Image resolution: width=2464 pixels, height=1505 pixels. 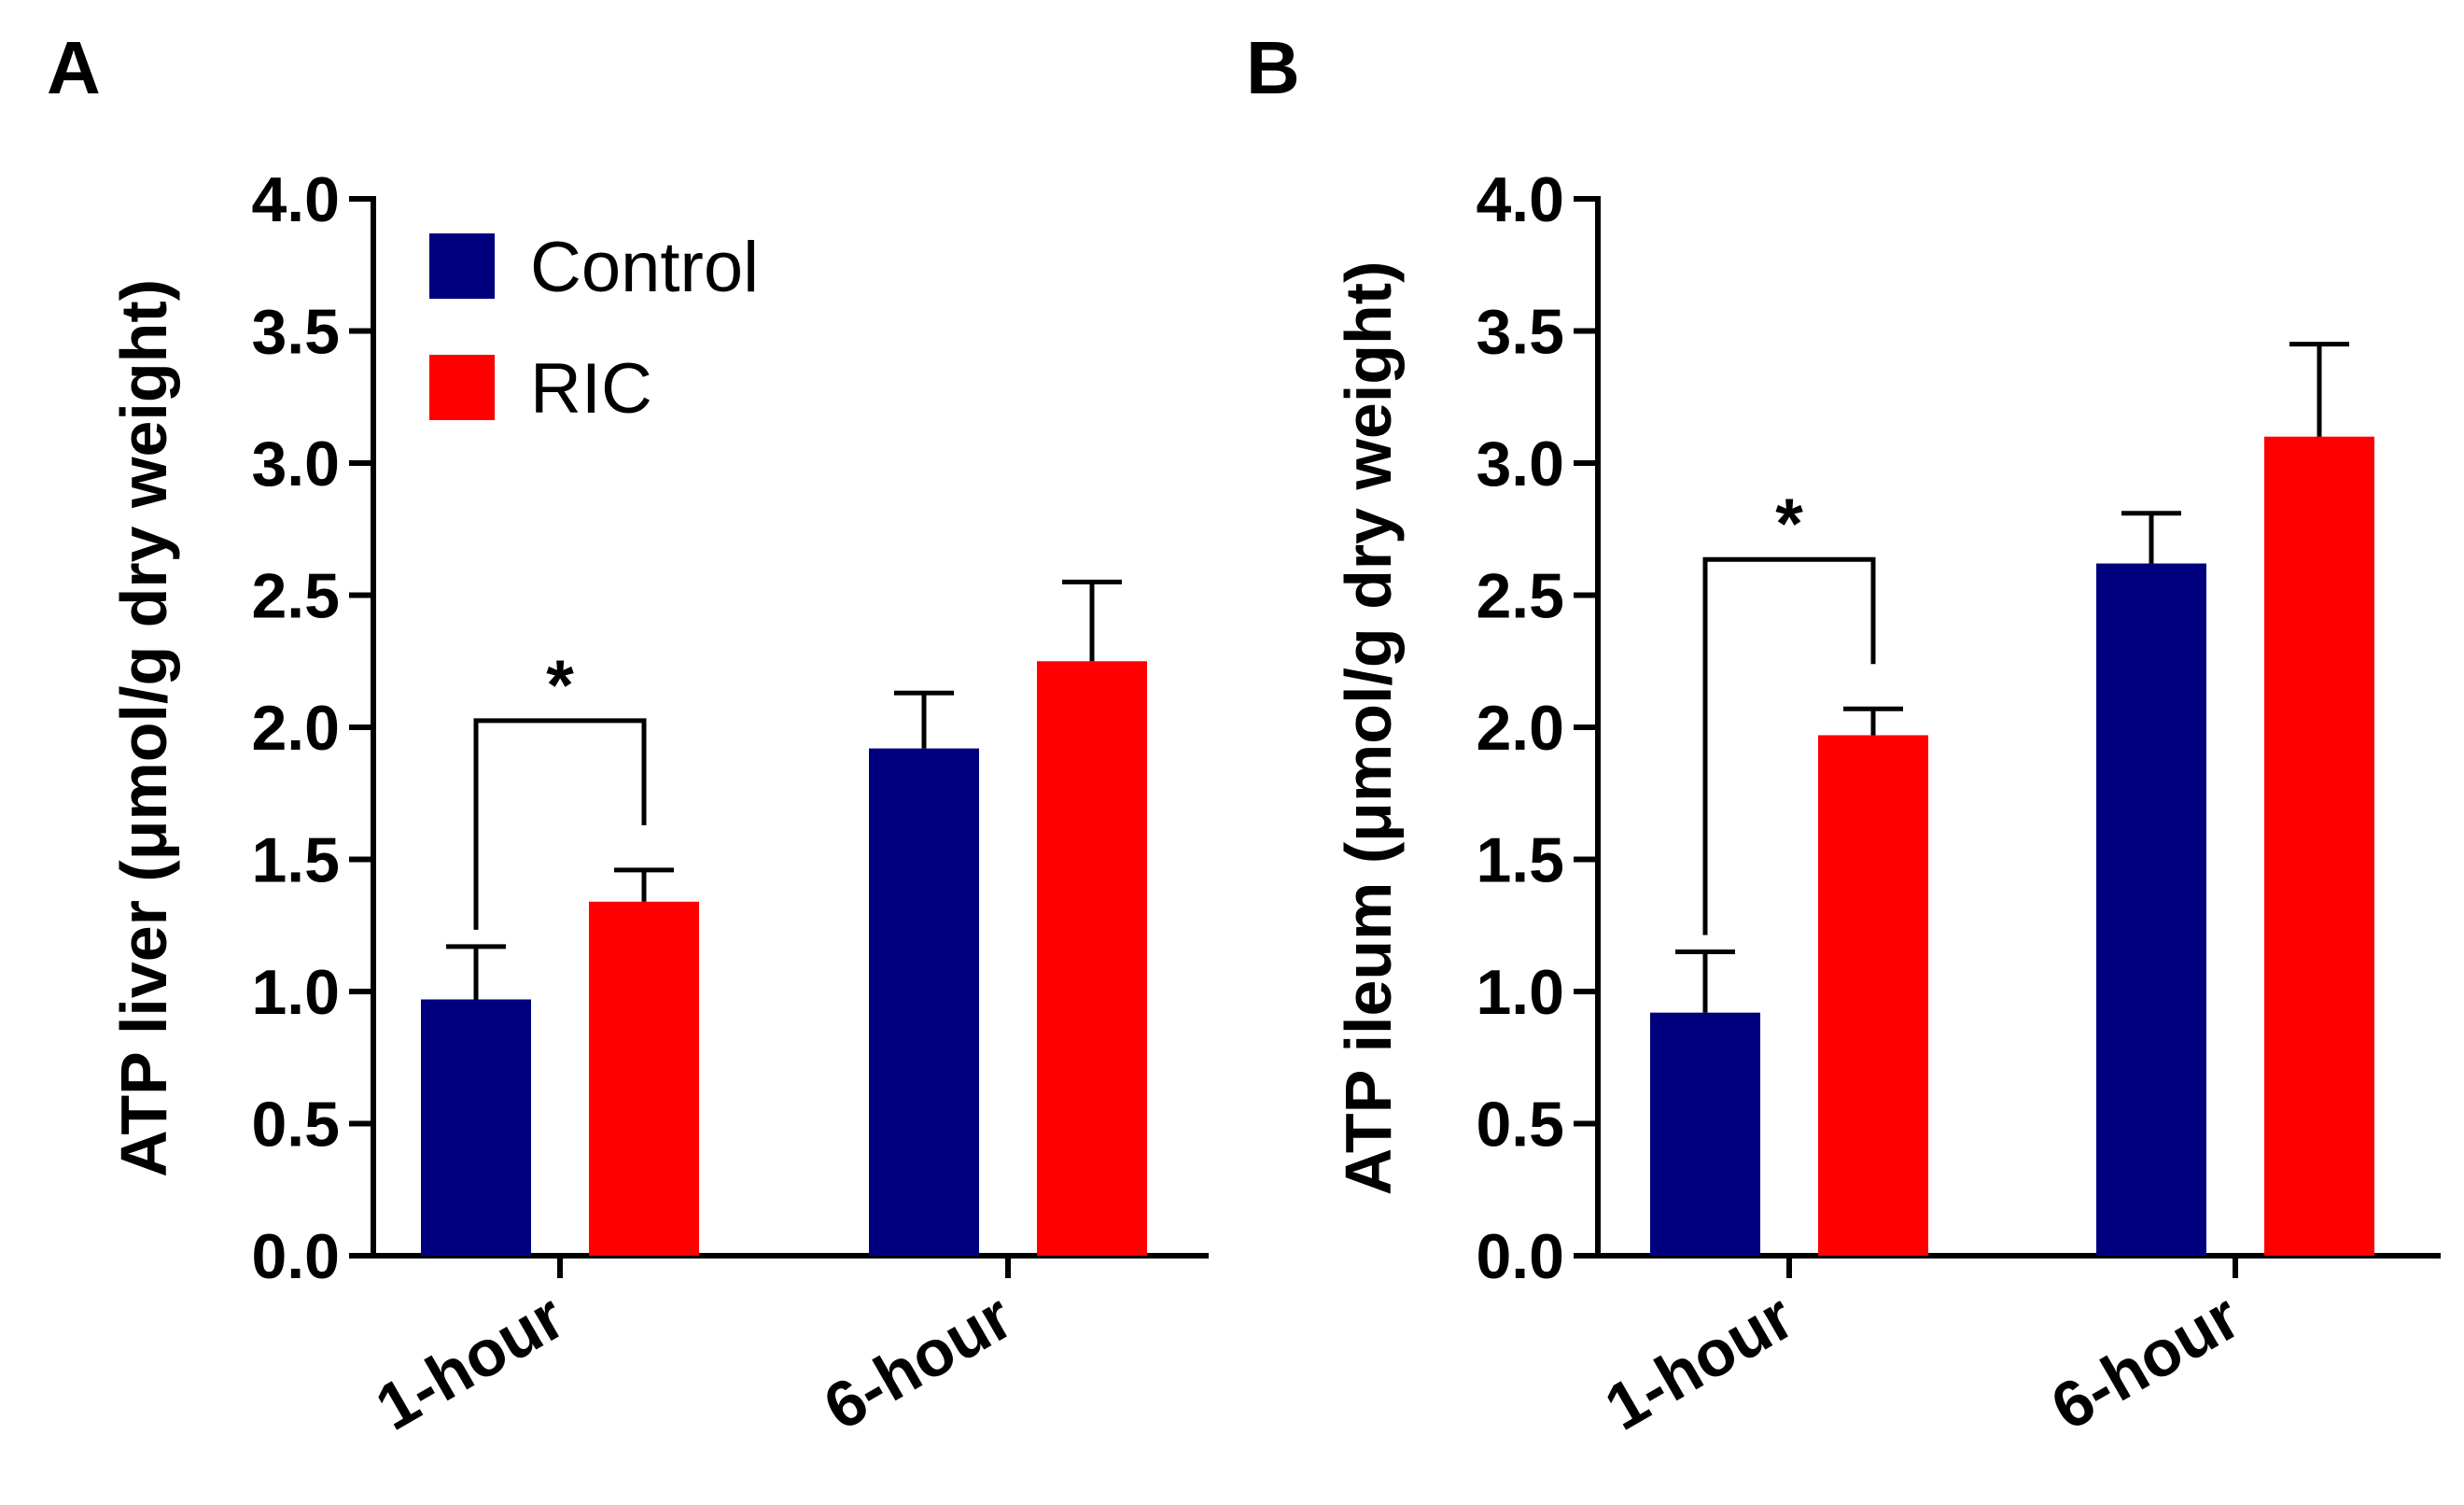 I want to click on panel-a-y-tick-label: 3.5, so click(x=295, y=332).